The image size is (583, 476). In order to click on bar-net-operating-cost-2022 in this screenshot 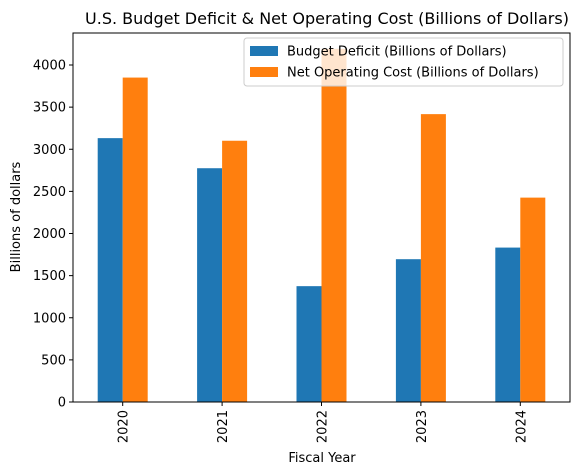, I will do `click(334, 225)`.